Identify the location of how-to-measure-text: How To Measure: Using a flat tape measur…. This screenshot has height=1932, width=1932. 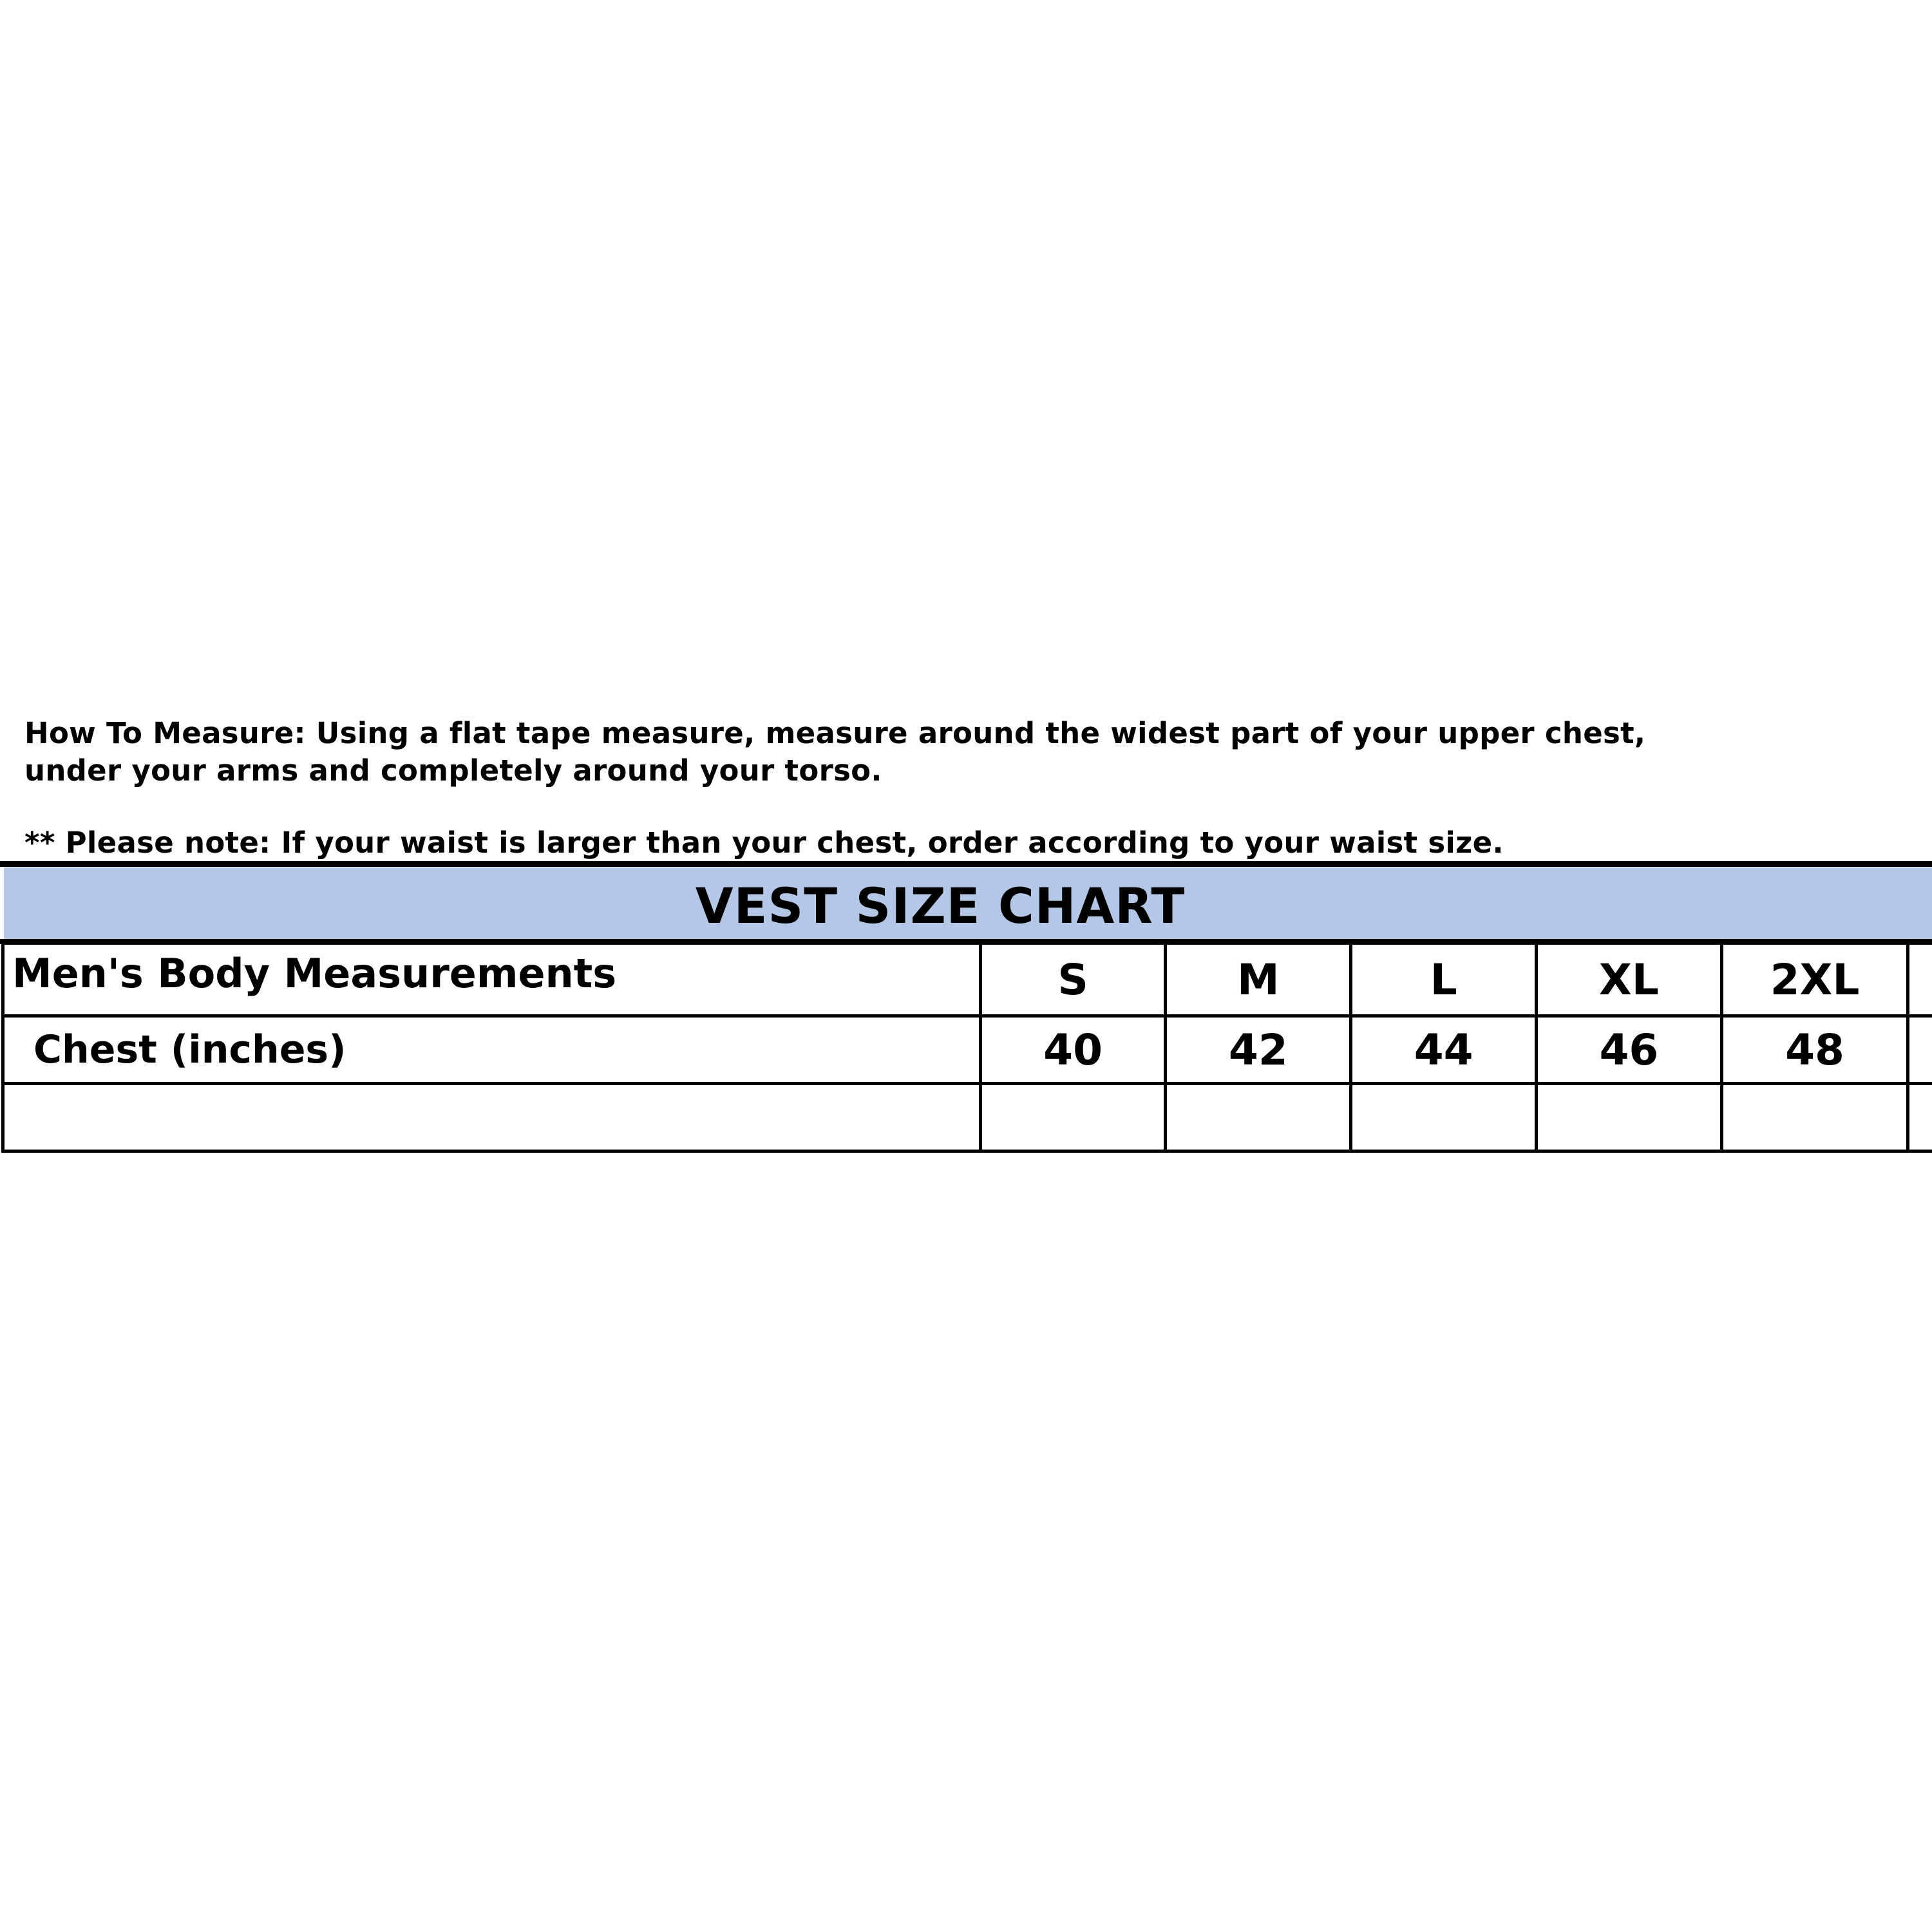
(835, 733).